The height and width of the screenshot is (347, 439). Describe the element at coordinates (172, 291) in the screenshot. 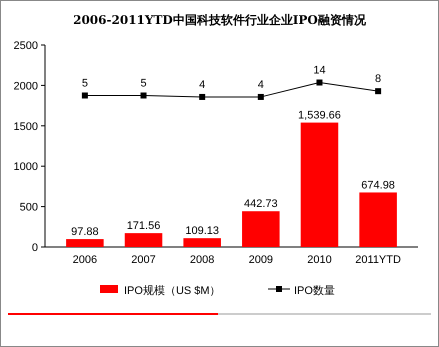

I see `legend-label: IPO规模（US $M）` at that location.